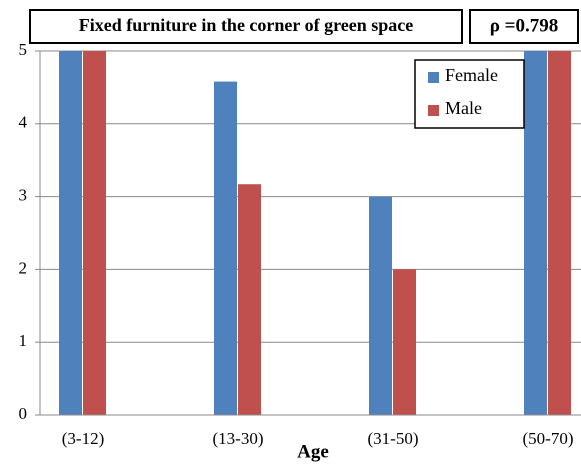  I want to click on legend-label: Male, so click(463, 108).